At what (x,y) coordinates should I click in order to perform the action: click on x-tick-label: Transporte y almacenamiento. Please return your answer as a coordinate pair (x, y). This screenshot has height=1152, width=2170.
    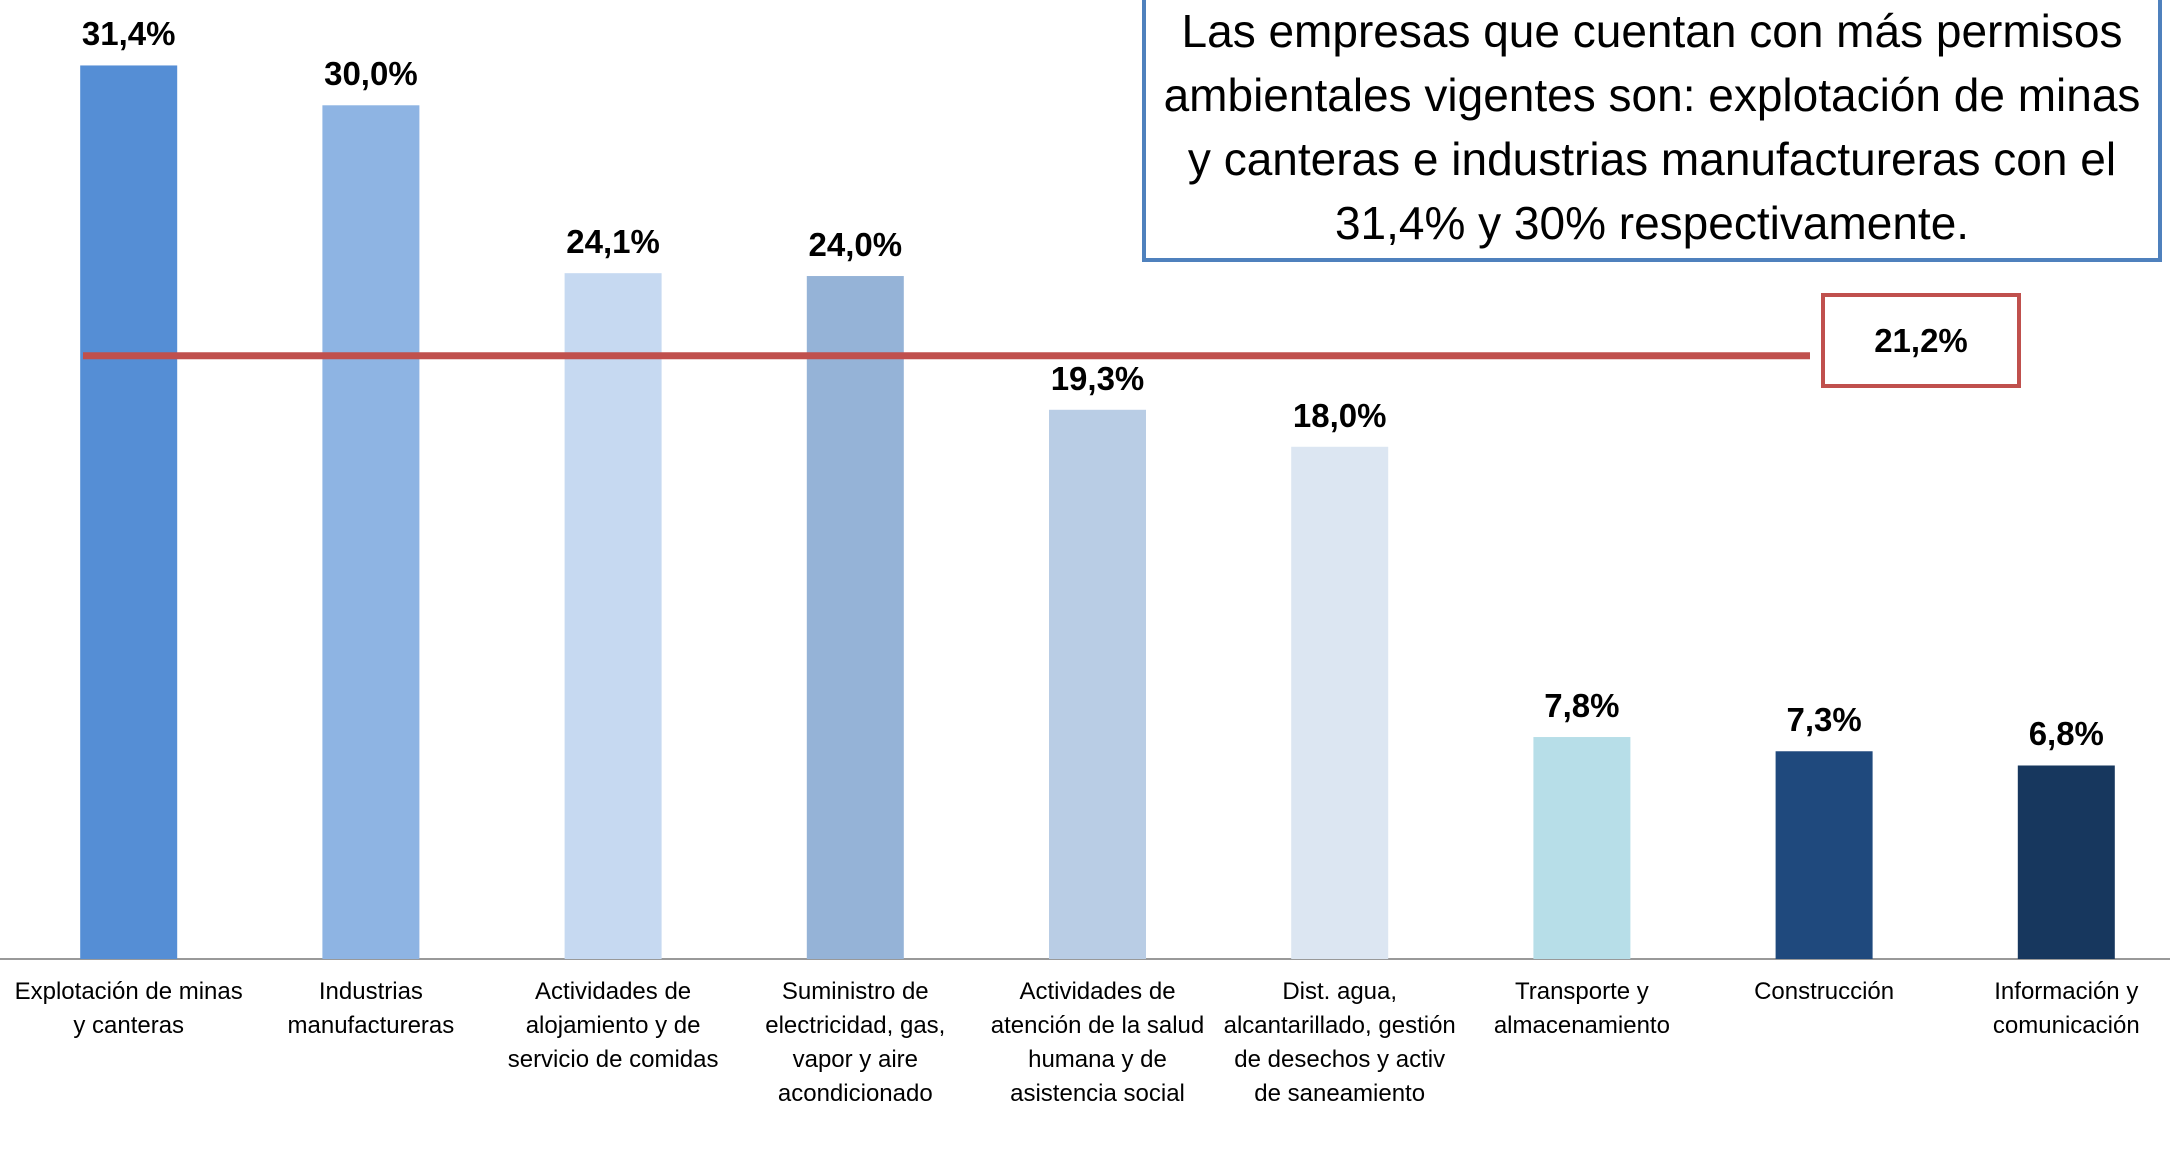
    Looking at the image, I should click on (1581, 1008).